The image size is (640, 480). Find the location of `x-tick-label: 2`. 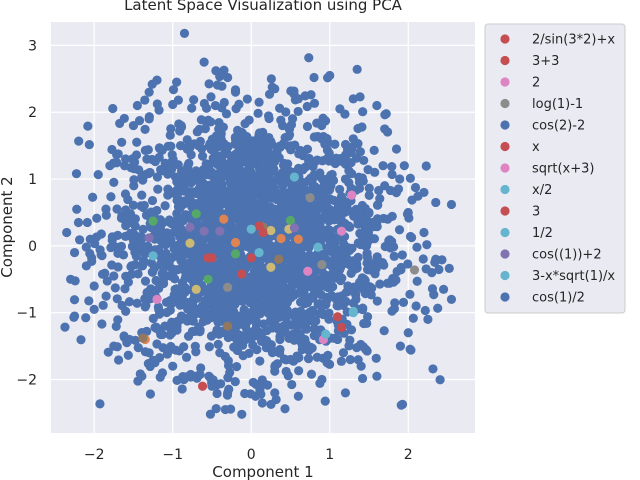

x-tick-label: 2 is located at coordinates (408, 455).